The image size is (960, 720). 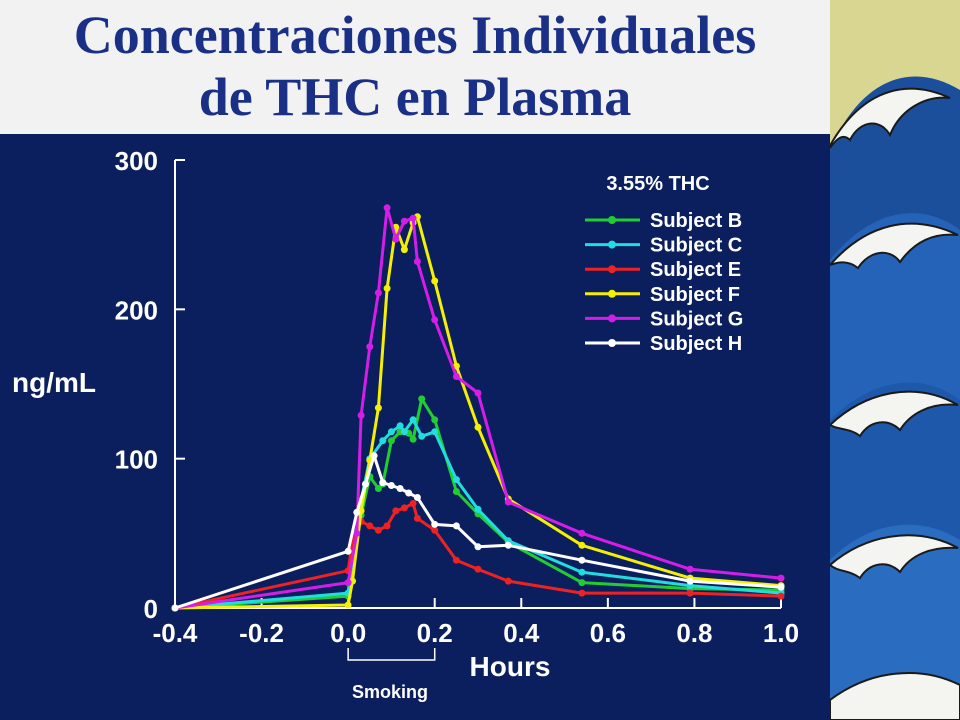 I want to click on legend-label: Subject F, so click(x=695, y=295).